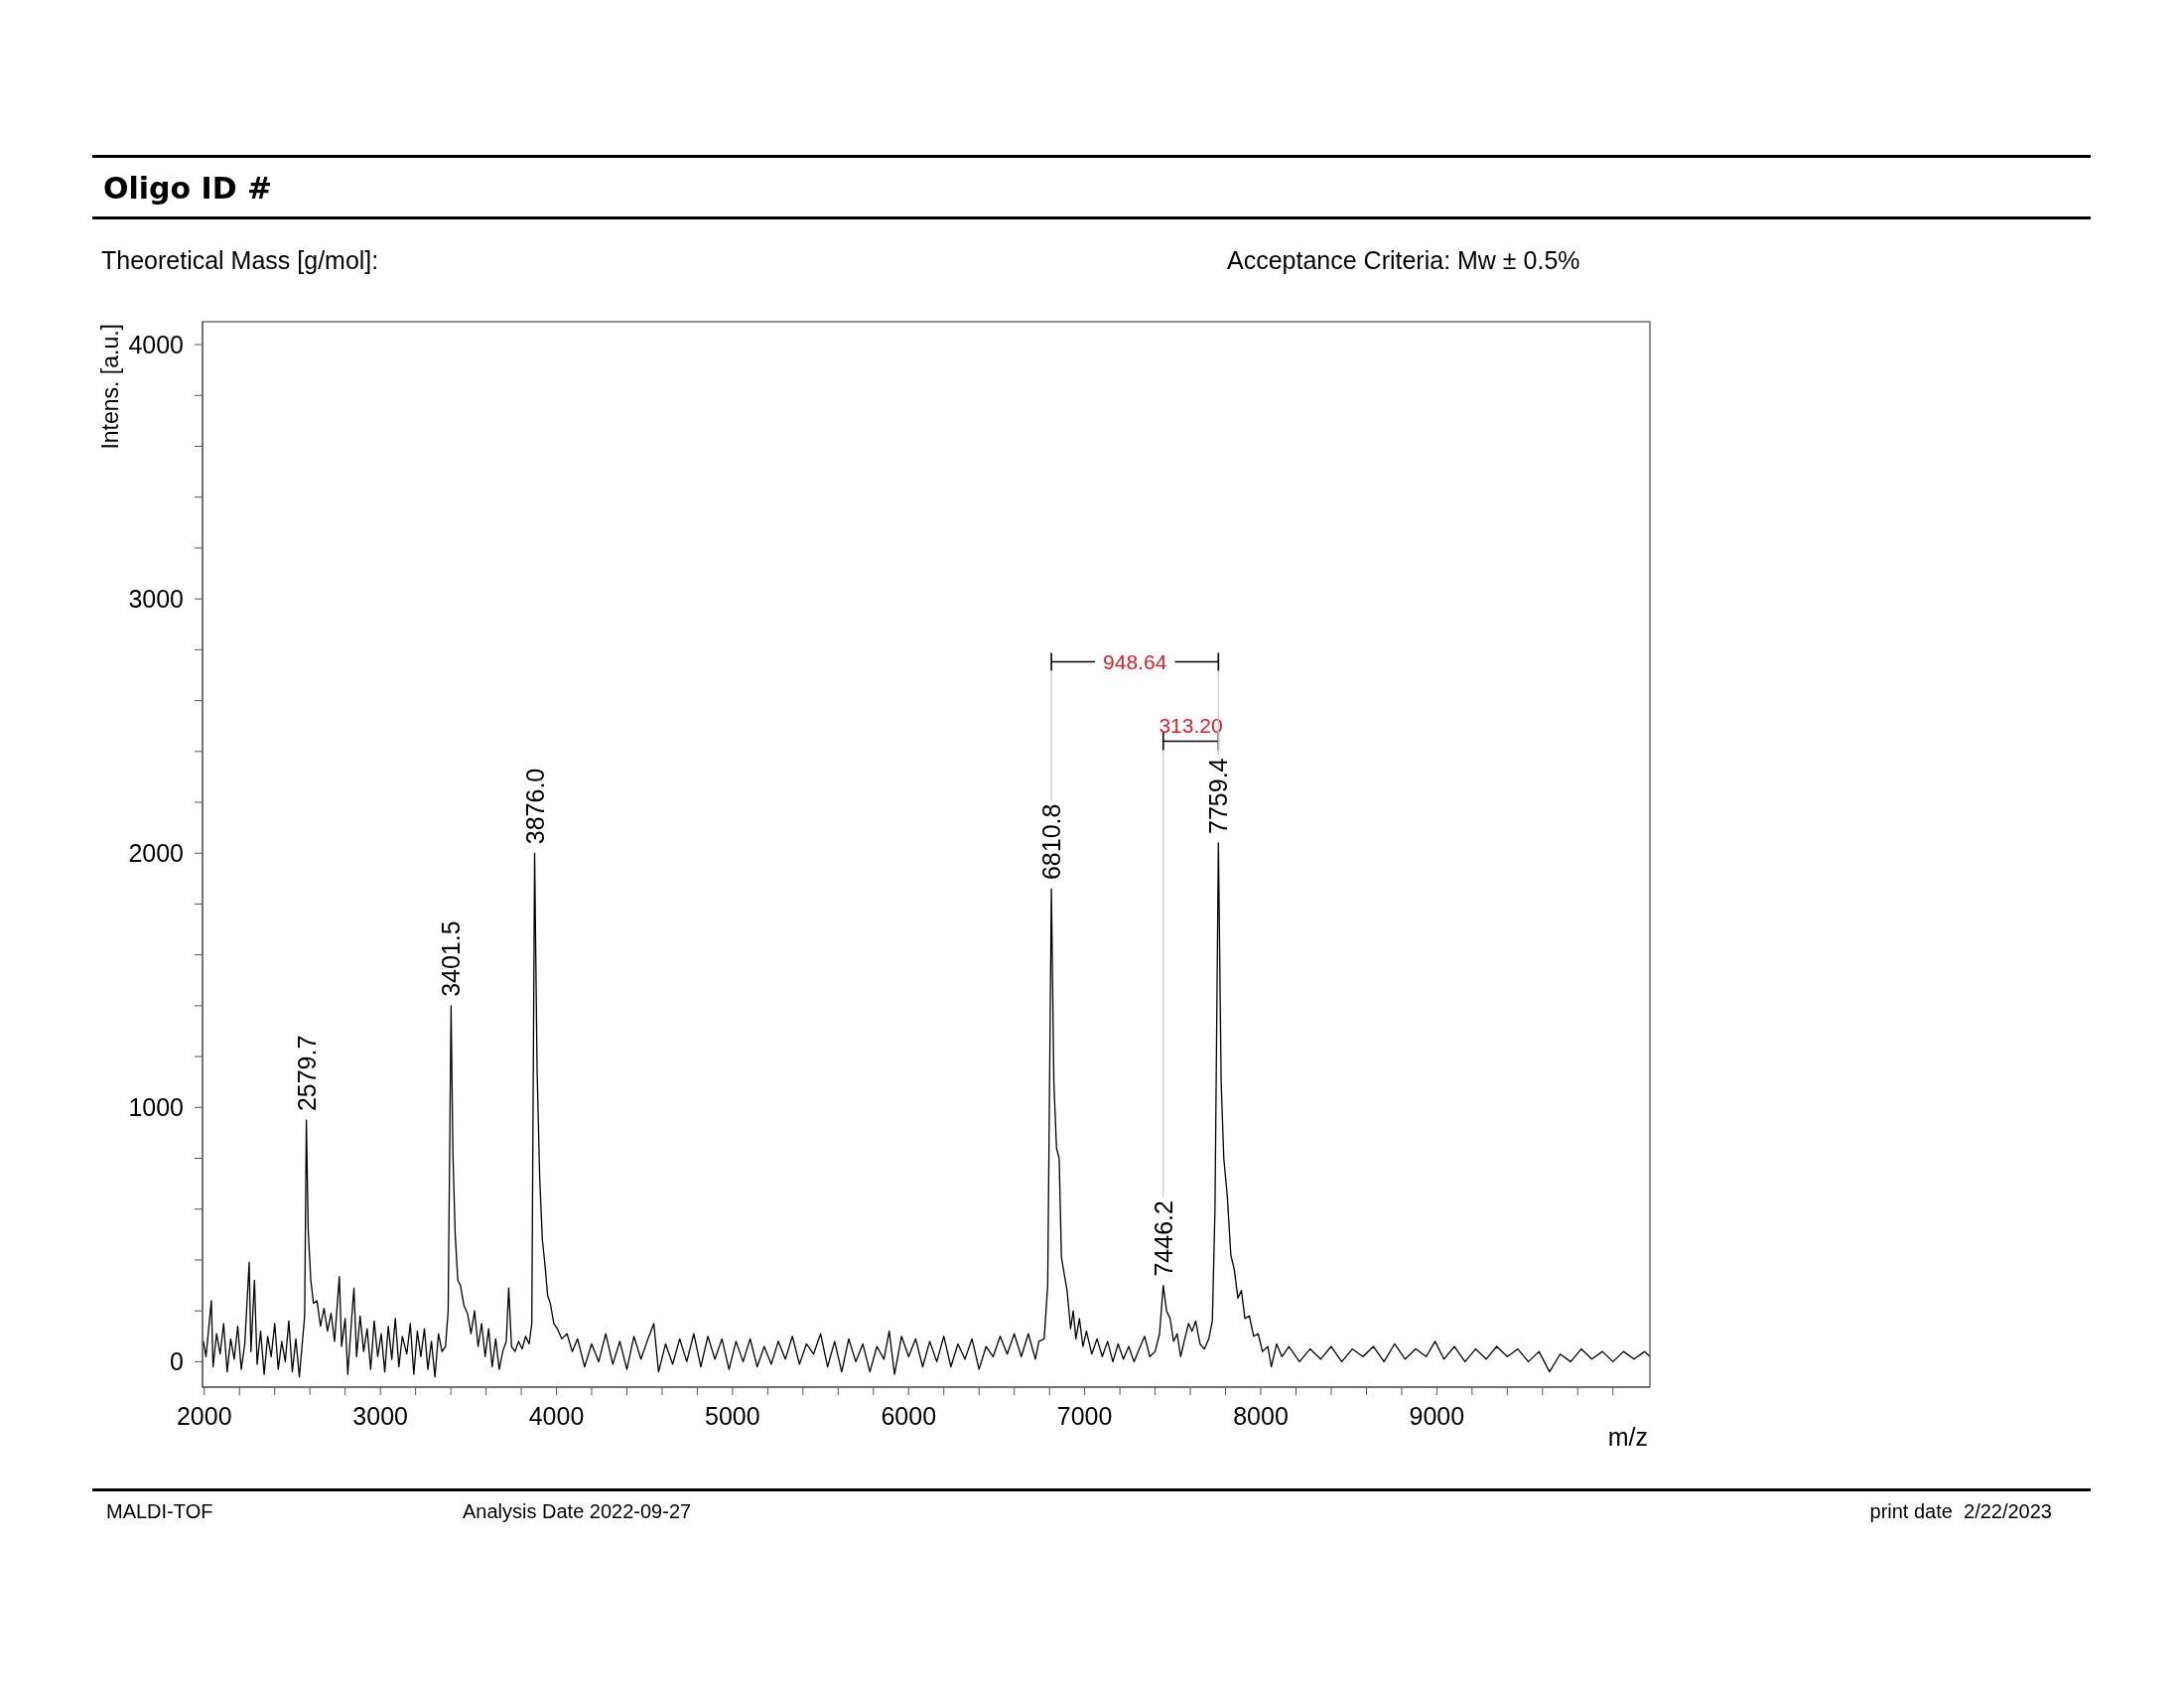 This screenshot has width=2184, height=1688. Describe the element at coordinates (240, 259) in the screenshot. I see `chart-subtitle: Theoretical Mass [g/mol]:` at that location.